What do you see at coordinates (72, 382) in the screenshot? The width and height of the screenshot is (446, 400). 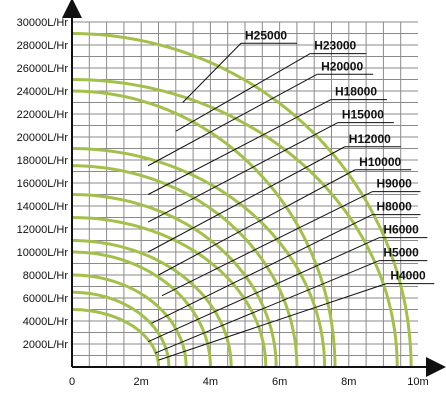 I see `x-tick-label: 0` at bounding box center [72, 382].